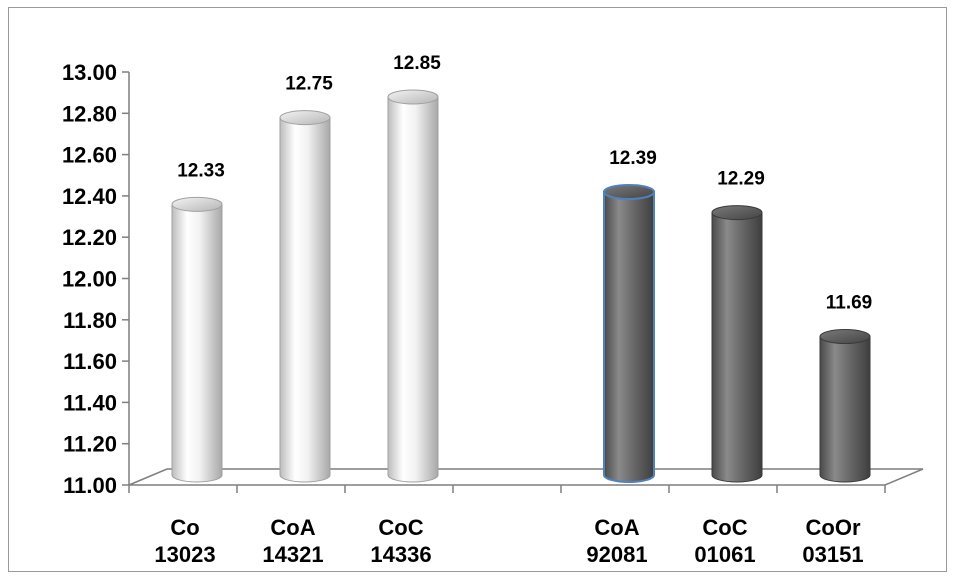 This screenshot has width=955, height=579. I want to click on y-tick-label: 11.80, so click(90, 320).